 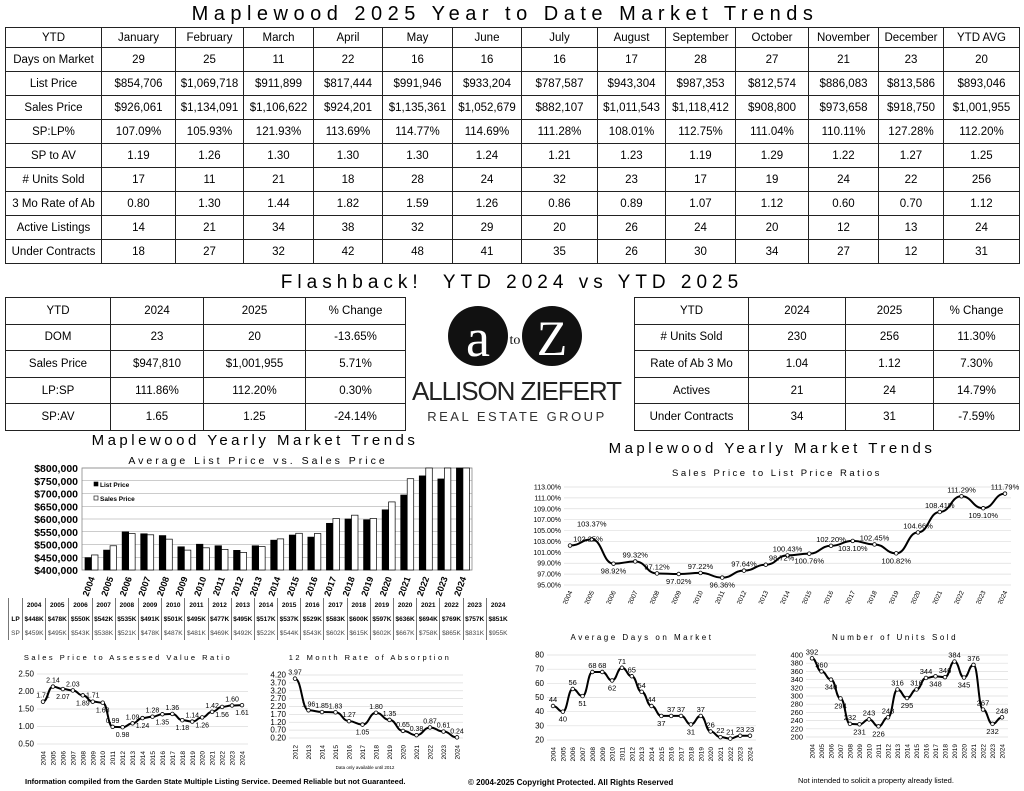 I want to click on table-cell: 27, so click(x=209, y=251).